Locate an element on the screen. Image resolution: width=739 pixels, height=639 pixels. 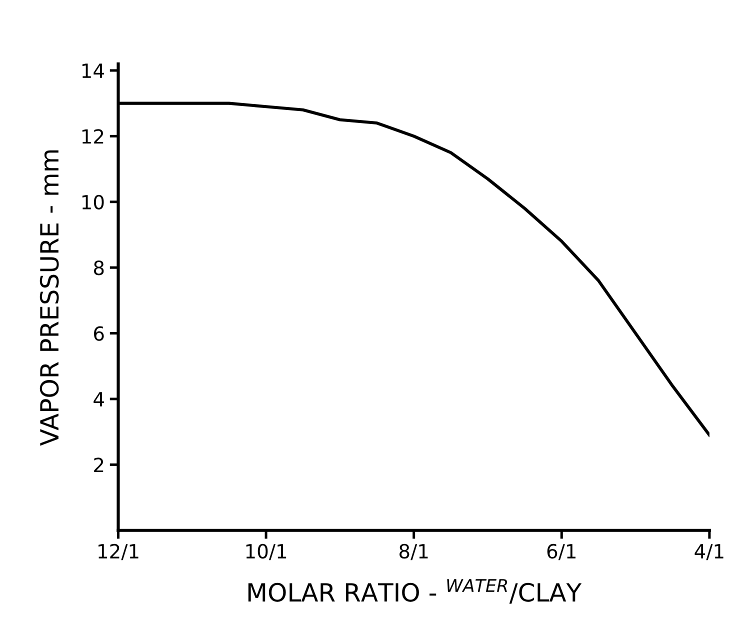
x-tick-label: 10/1 is located at coordinates (266, 552).